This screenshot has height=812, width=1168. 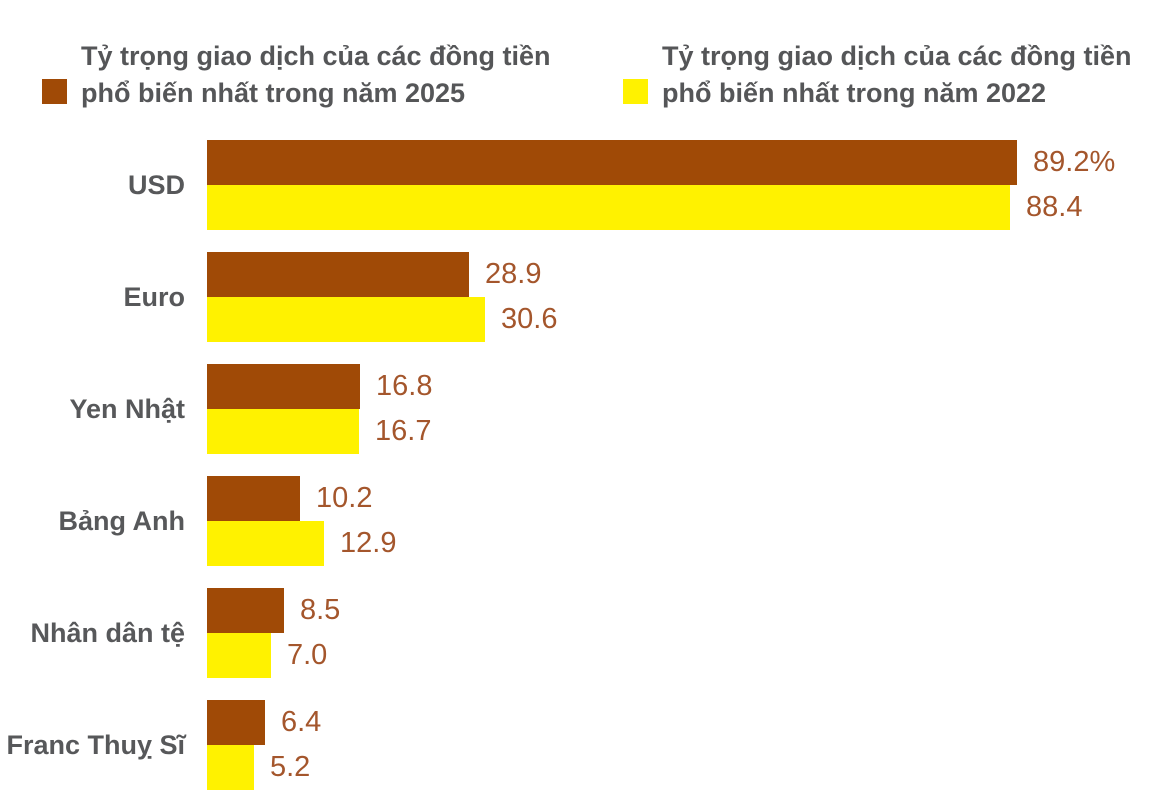 I want to click on bar-line-2022: 12.9, so click(x=687, y=543).